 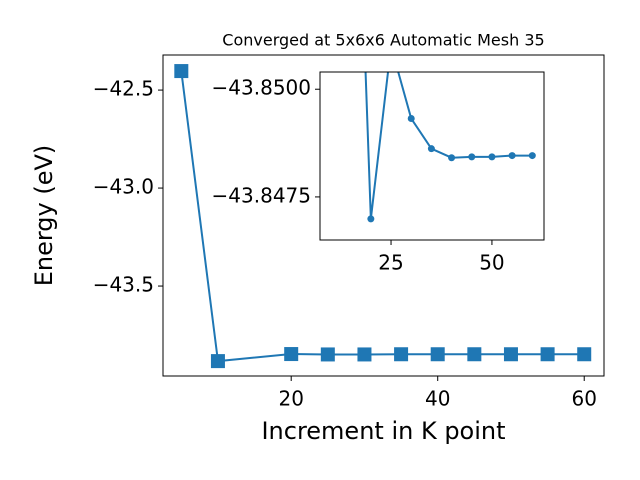 What do you see at coordinates (390, 263) in the screenshot?
I see `x-tick-label: 25` at bounding box center [390, 263].